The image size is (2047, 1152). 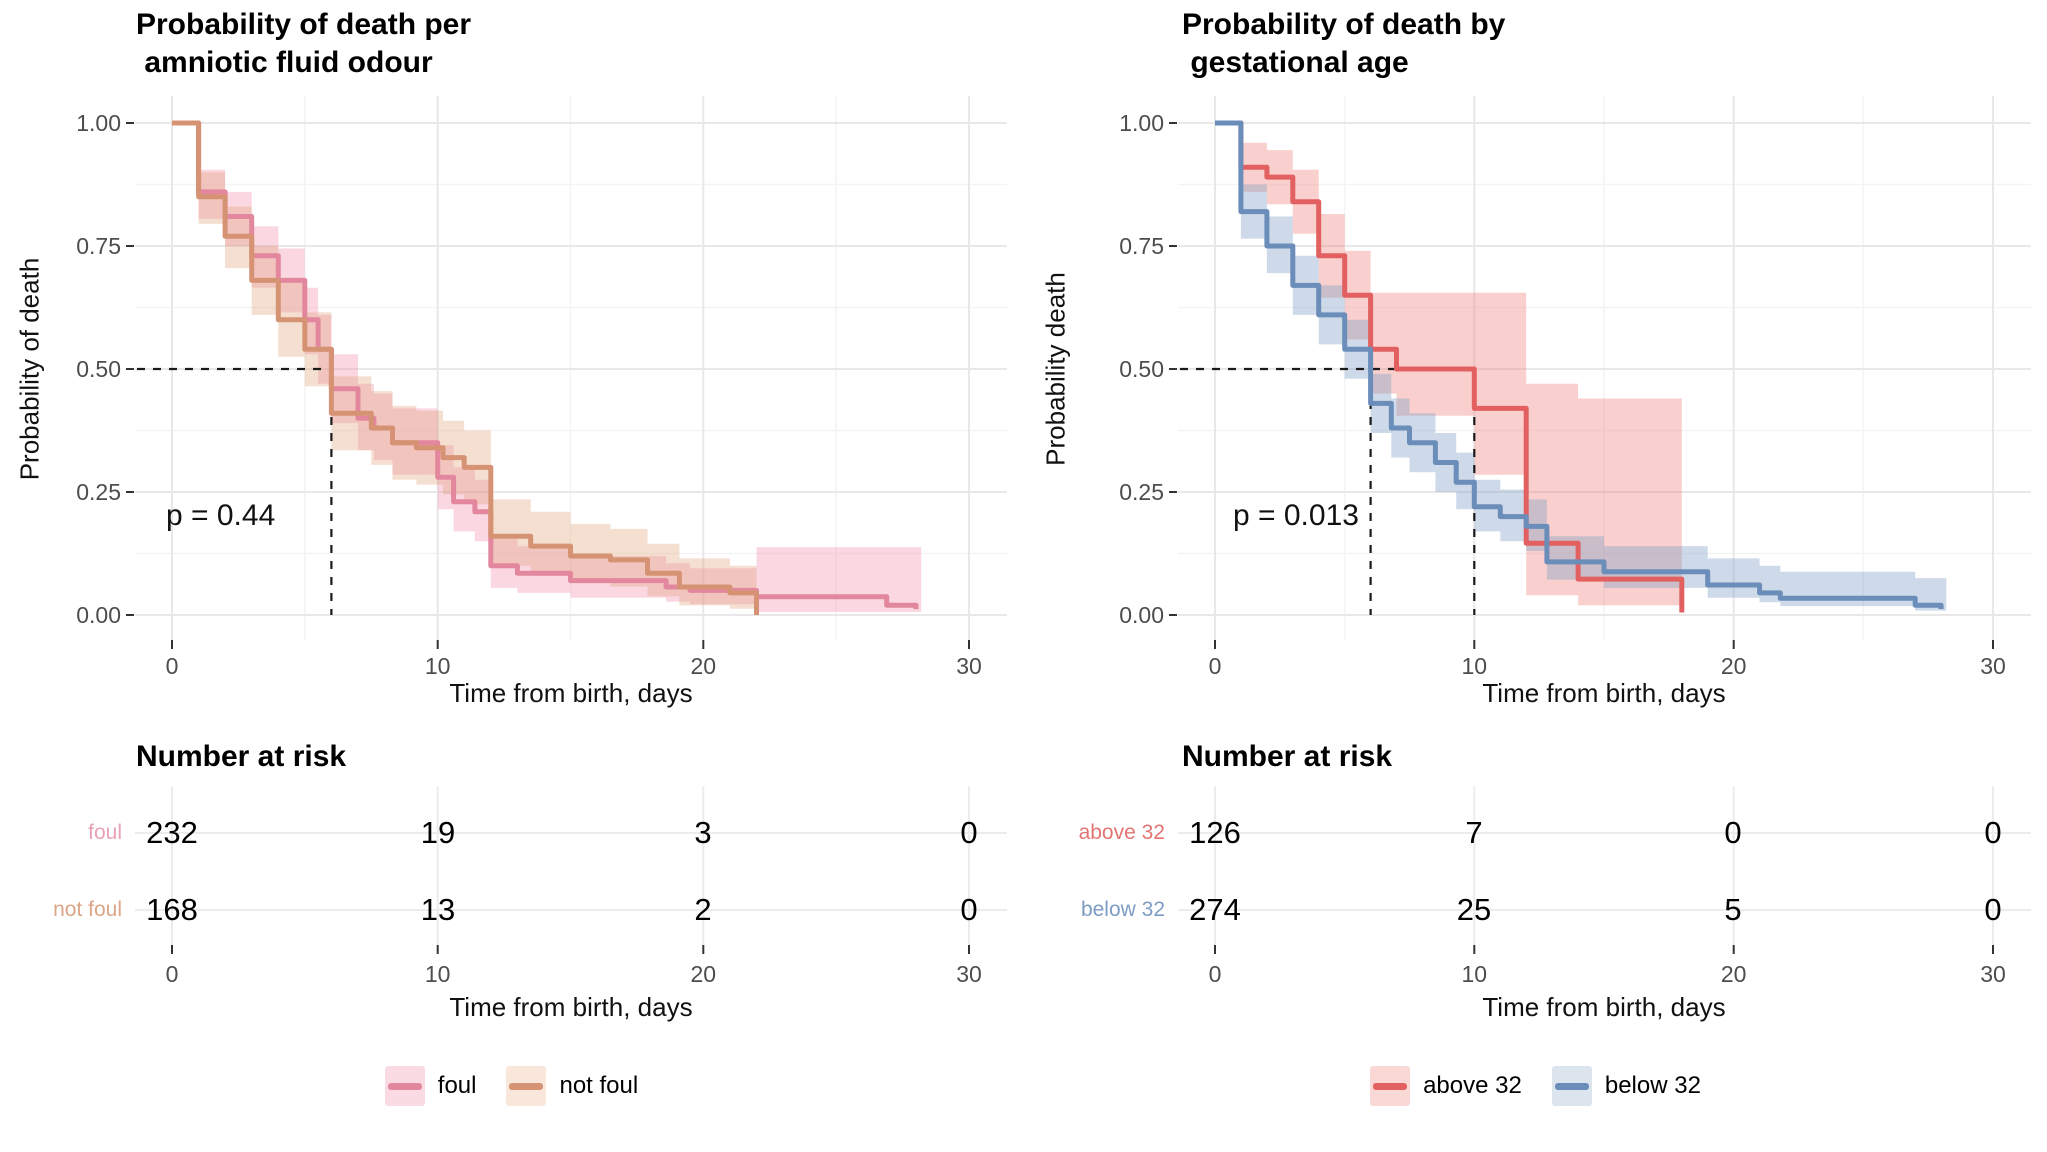 What do you see at coordinates (1474, 832) in the screenshot?
I see `risk-value: 7` at bounding box center [1474, 832].